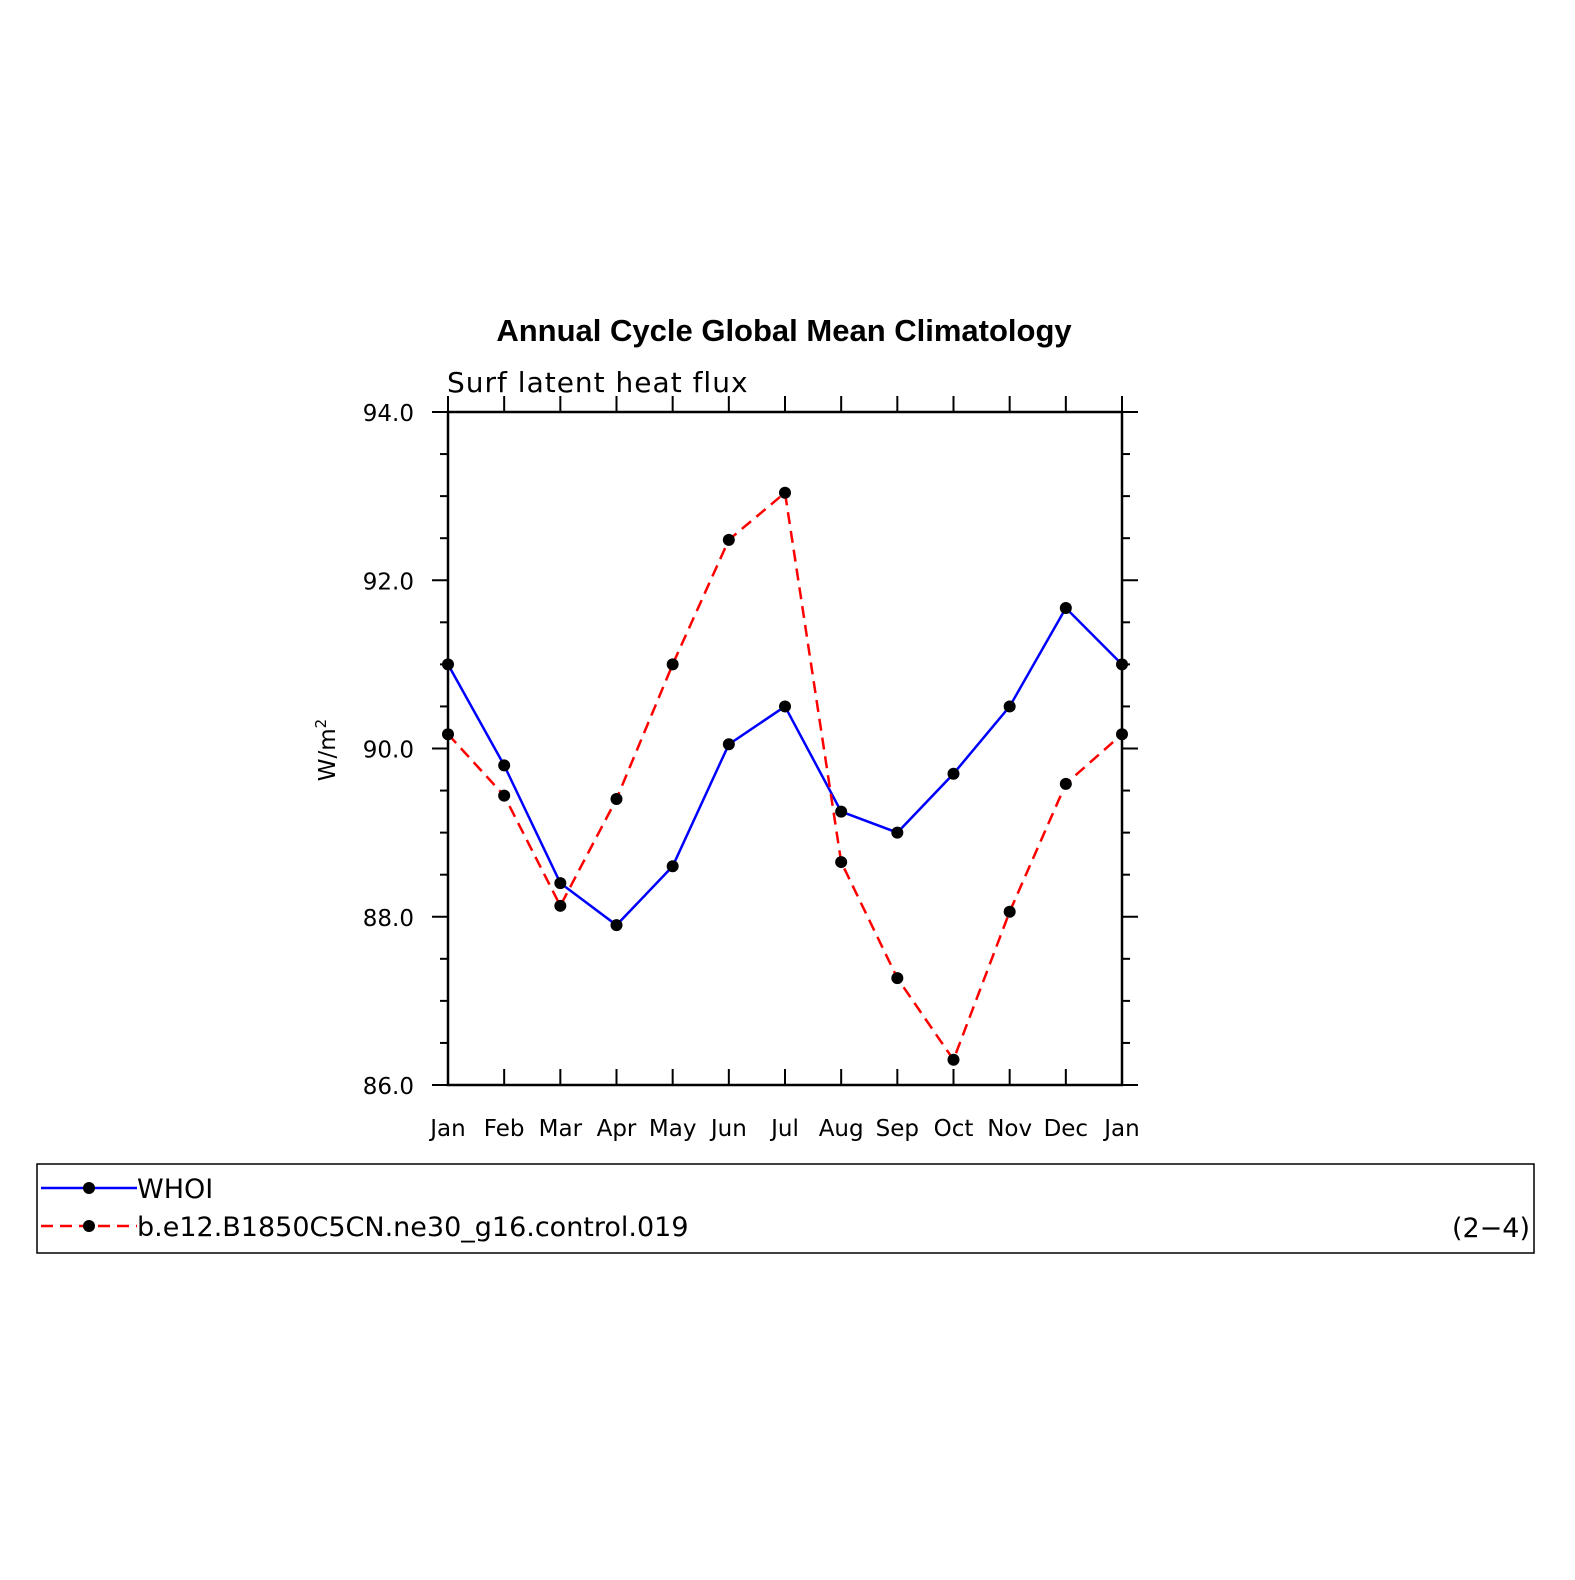  Describe the element at coordinates (897, 1129) in the screenshot. I see `x-tick-label: Sep` at that location.